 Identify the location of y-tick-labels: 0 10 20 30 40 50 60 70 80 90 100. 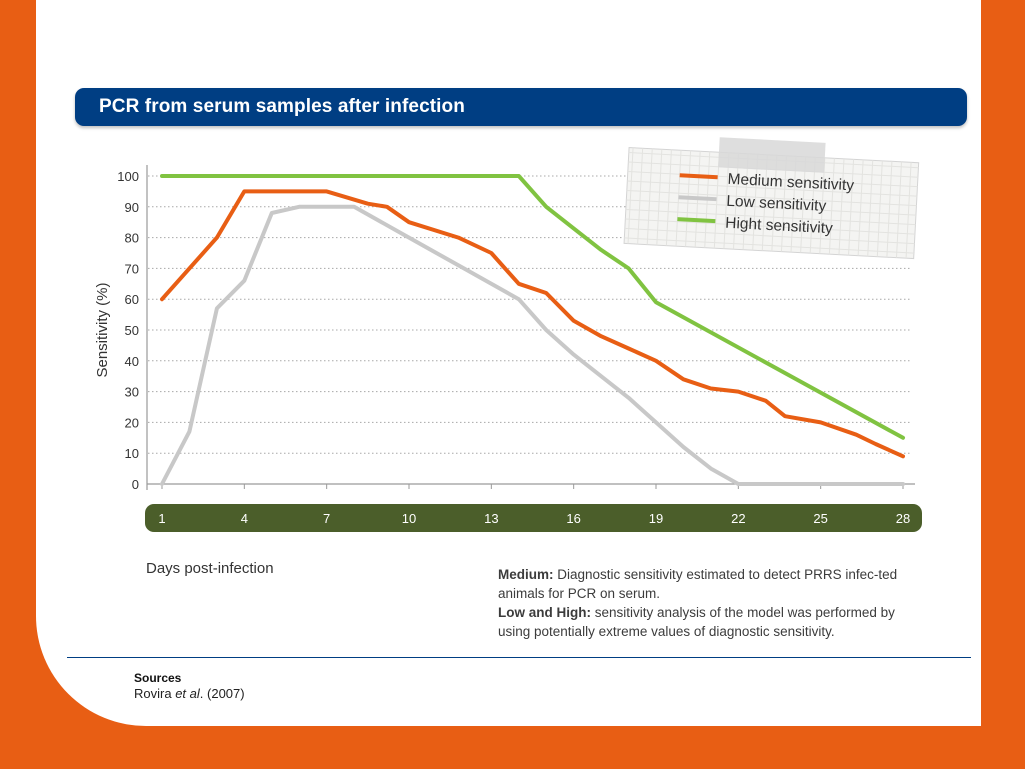
(128, 330).